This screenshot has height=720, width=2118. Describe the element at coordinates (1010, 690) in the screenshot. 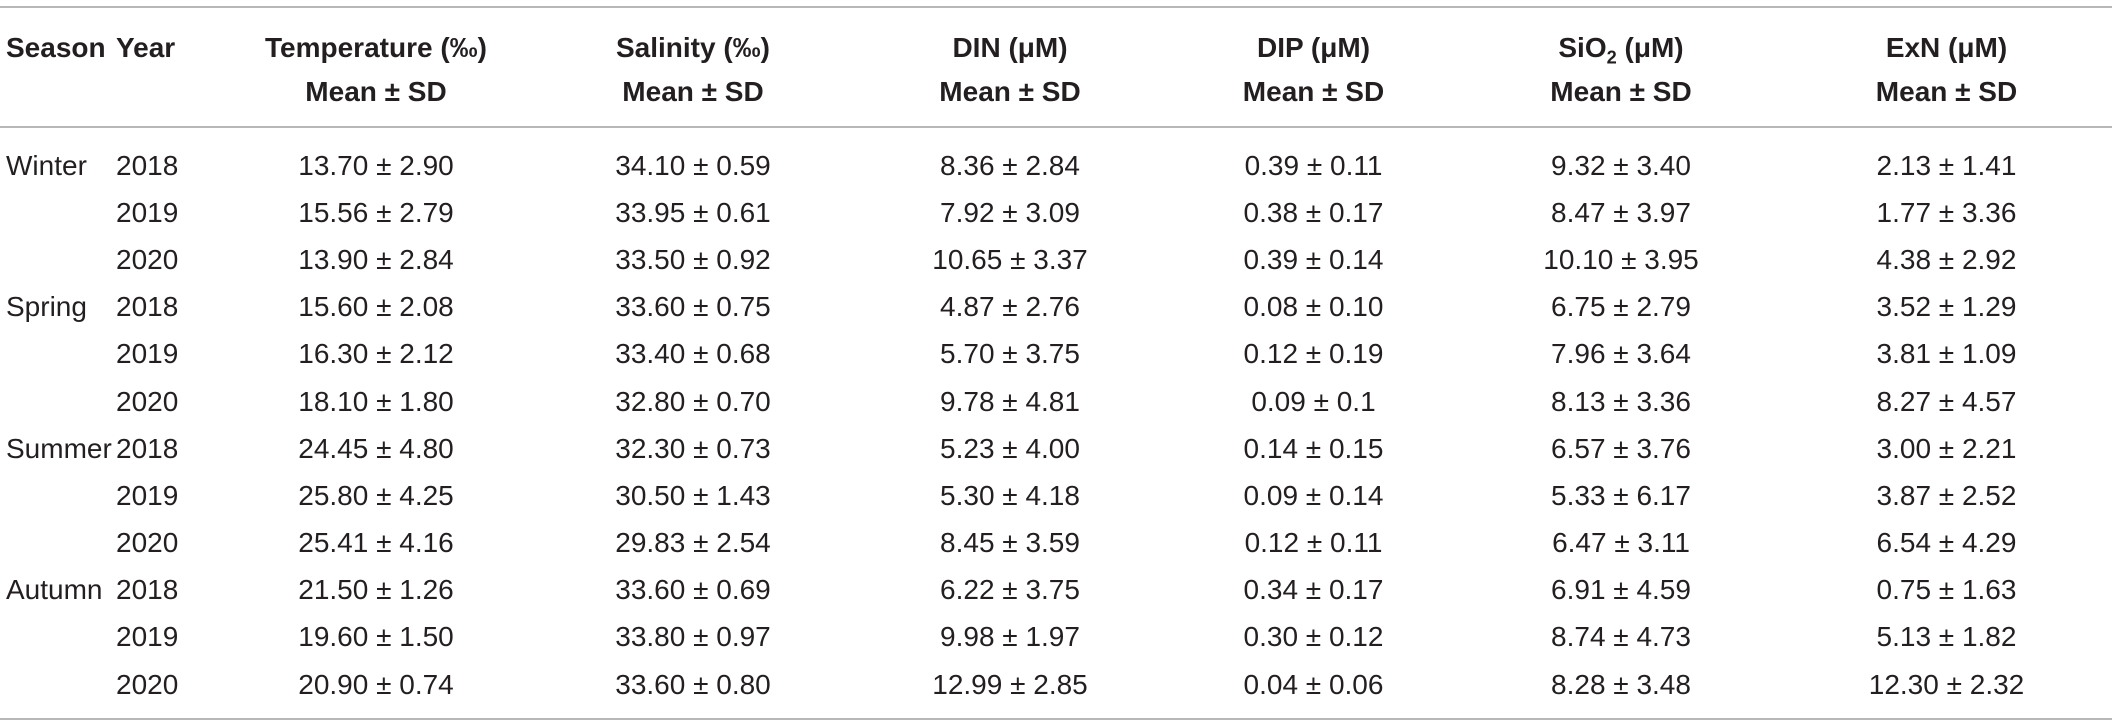

I see `cell-din: 12.99 ± 2.85` at that location.